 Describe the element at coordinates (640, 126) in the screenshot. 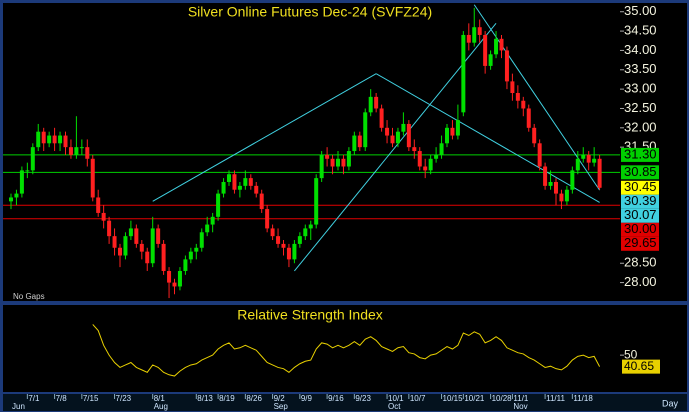

I see `y-tick-label: 32.00` at that location.